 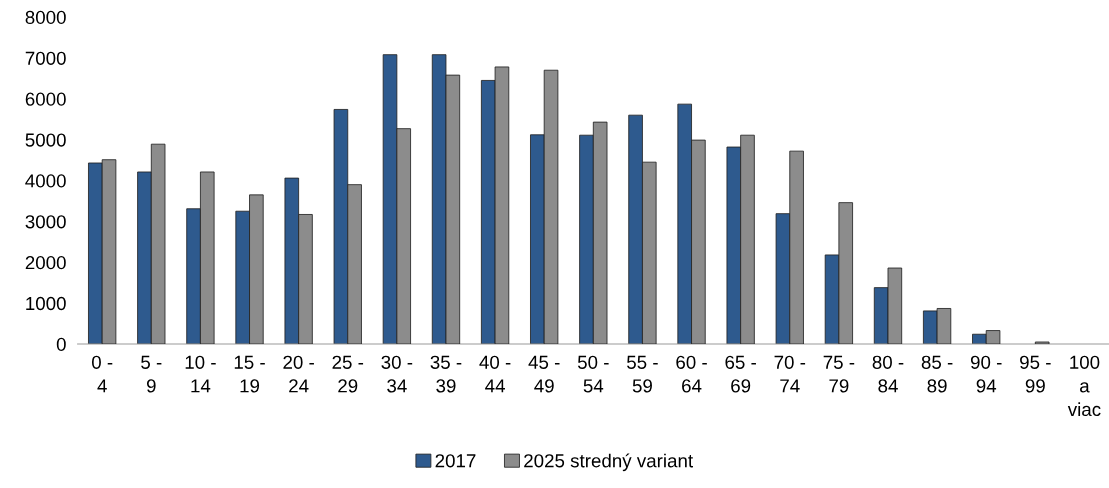 I want to click on x-tick-label: 30 - 34, so click(x=397, y=374).